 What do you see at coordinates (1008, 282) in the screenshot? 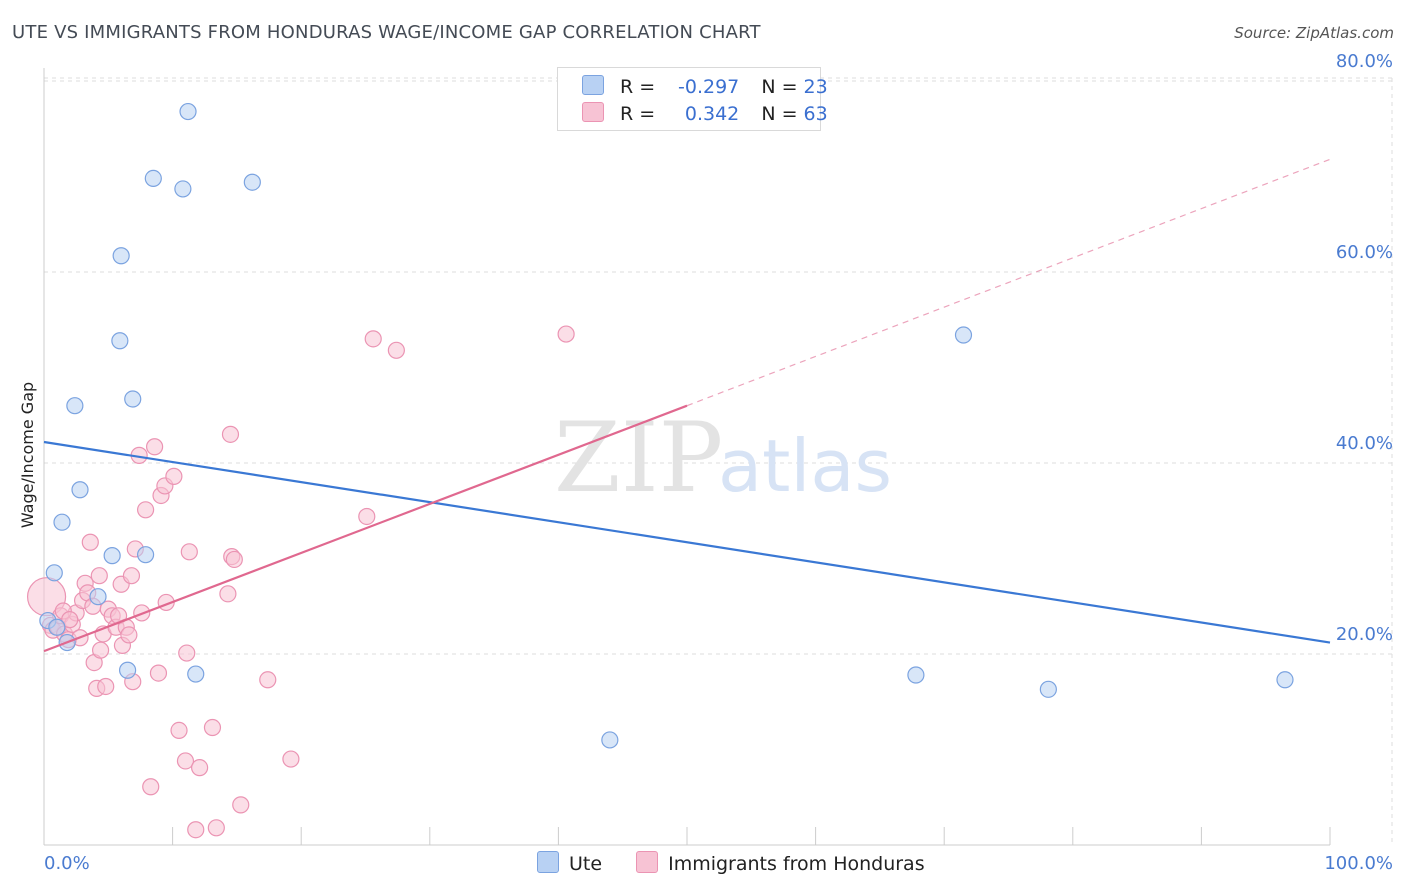
I see `honduras-trend-extension` at bounding box center [1008, 282].